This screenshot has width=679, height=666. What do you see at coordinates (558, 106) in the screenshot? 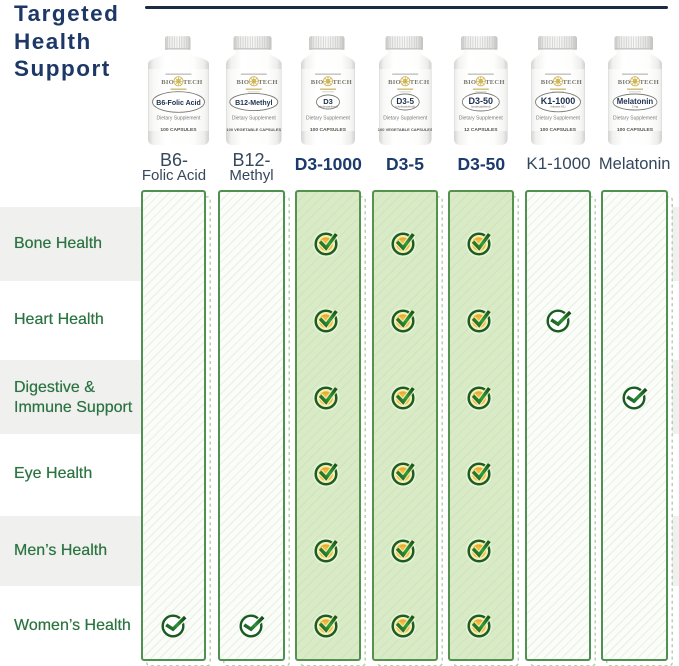
I see `svg-text: (vitamin K1)` at bounding box center [558, 106].